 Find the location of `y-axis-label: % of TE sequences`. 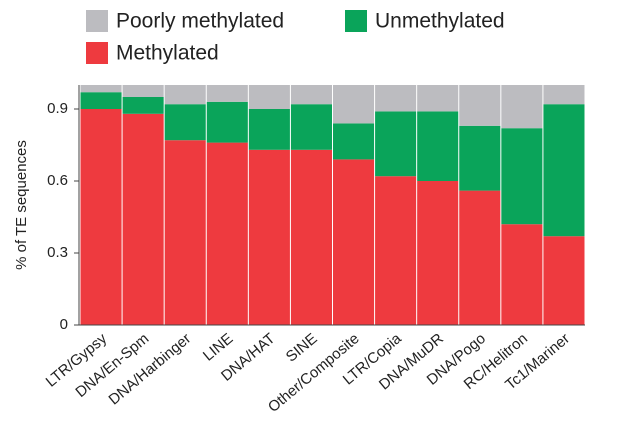

y-axis-label: % of TE sequences is located at coordinates (21, 205).